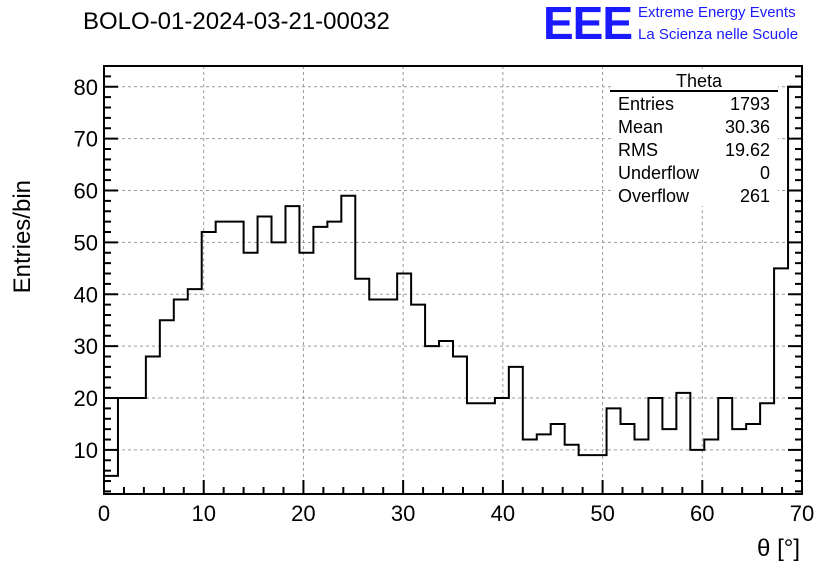 This screenshot has height=572, width=836. I want to click on y-tick-label: 50, so click(86, 242).